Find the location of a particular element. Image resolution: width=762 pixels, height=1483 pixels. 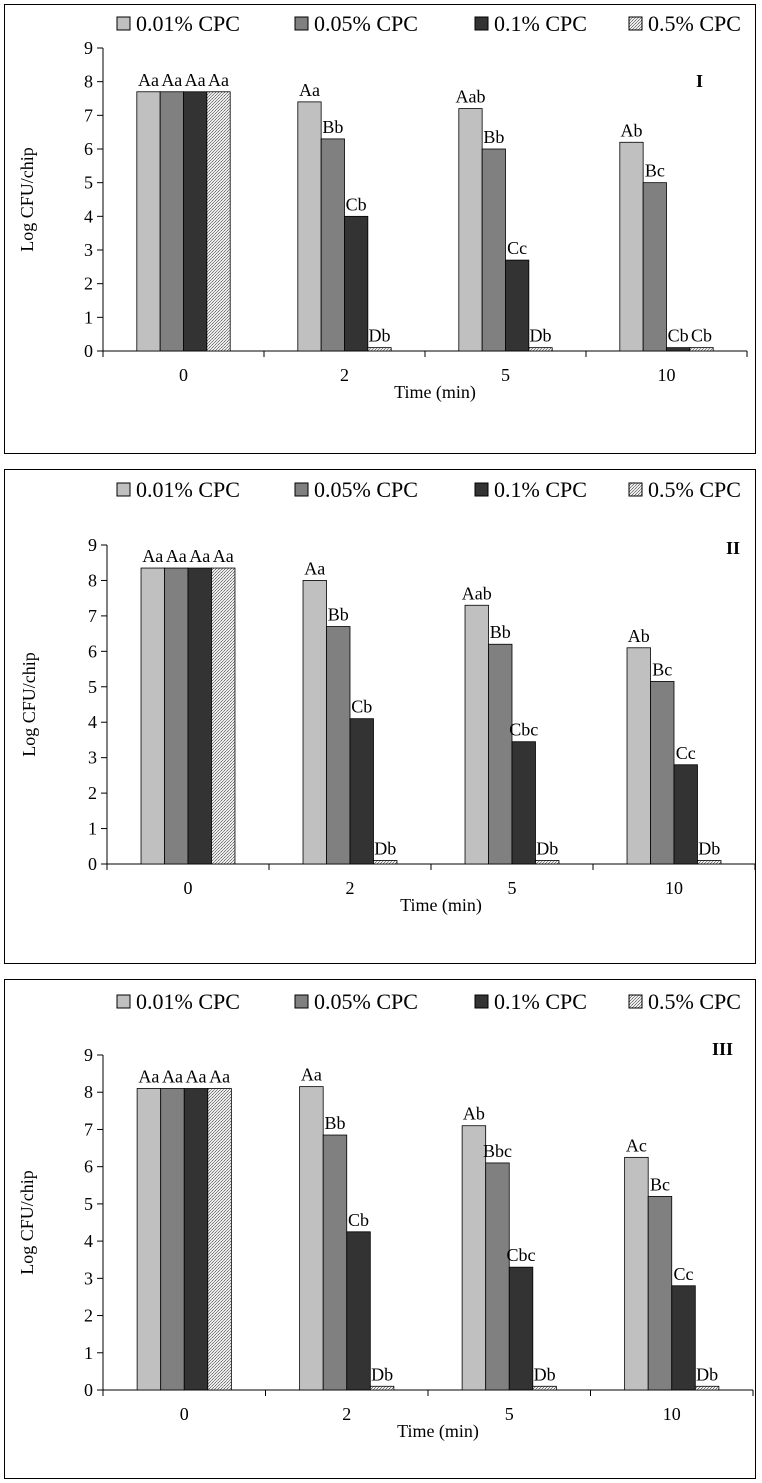

x-tick-label: 2 is located at coordinates (346, 1414).